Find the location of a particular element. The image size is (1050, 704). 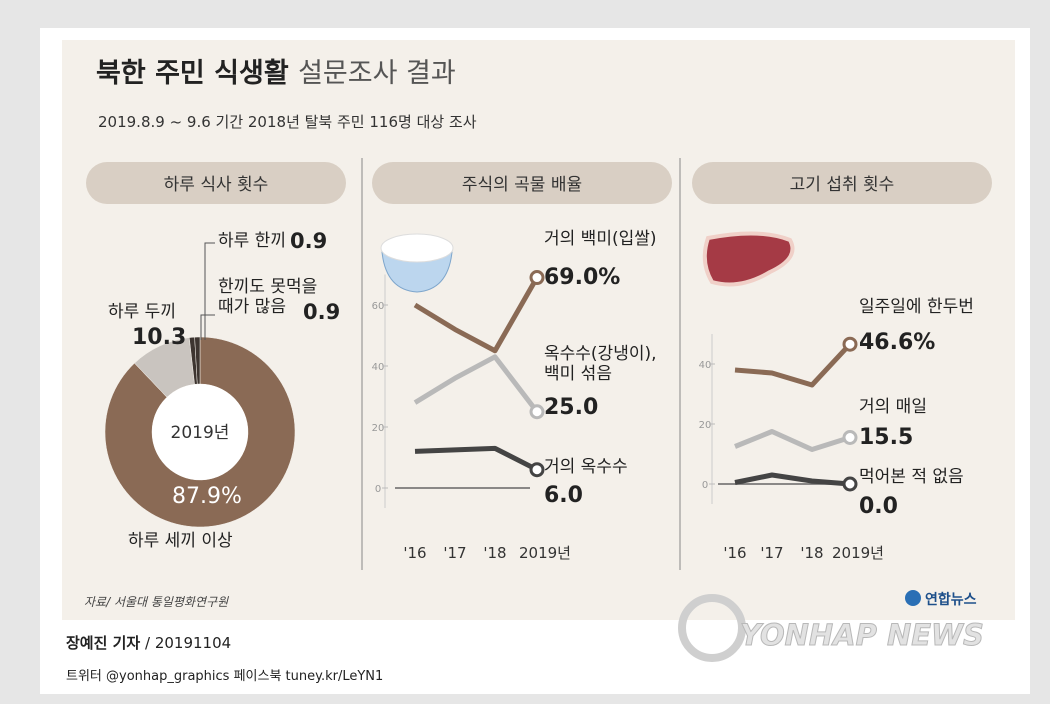

date: / 20191104 is located at coordinates (185, 643).